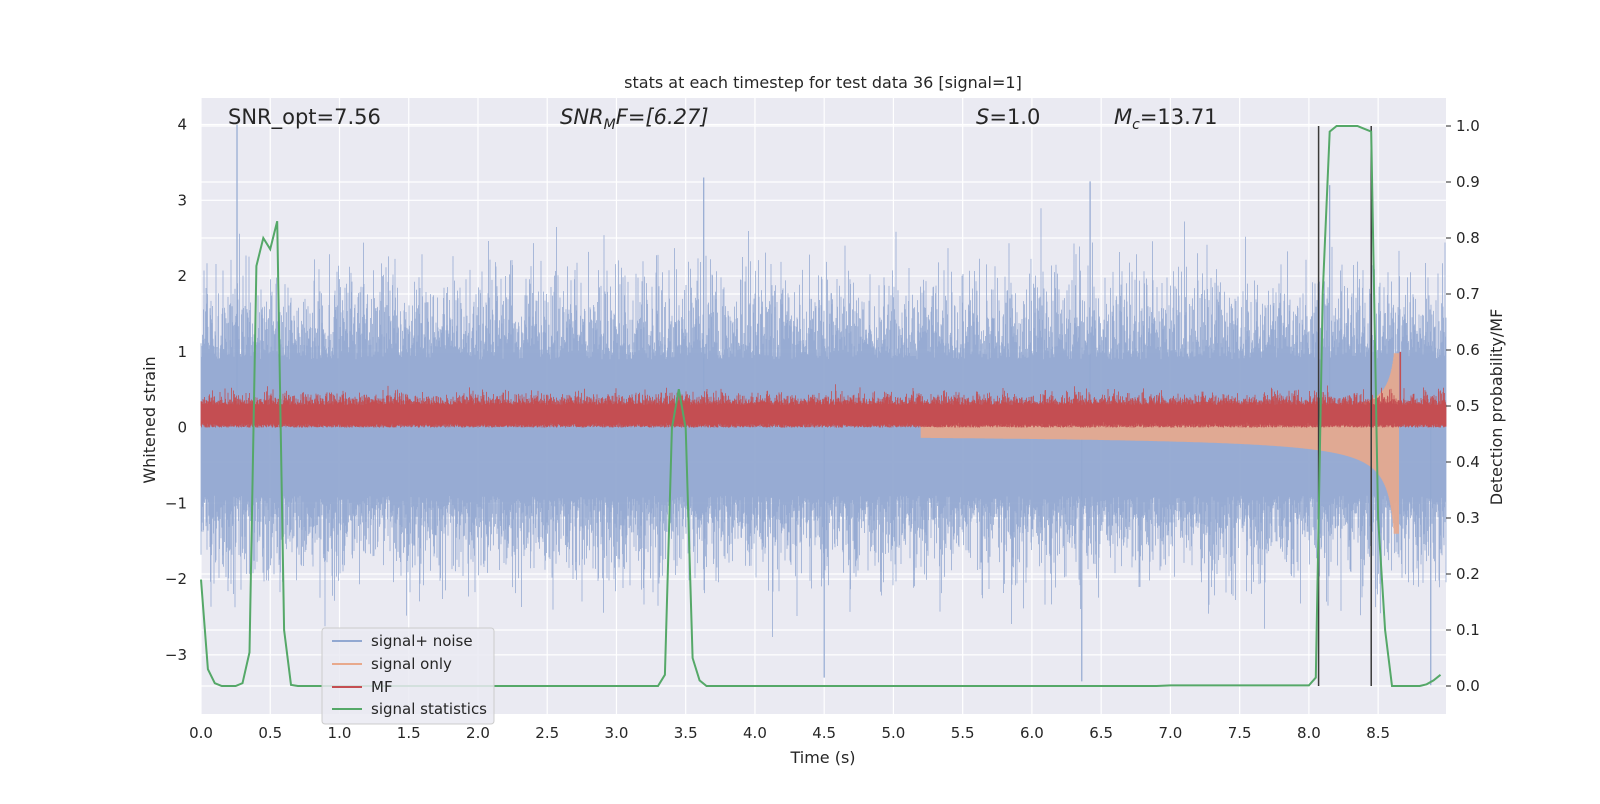 This screenshot has height=804, width=1600. Describe the element at coordinates (182, 352) in the screenshot. I see `y-left-tick-label: 1` at that location.